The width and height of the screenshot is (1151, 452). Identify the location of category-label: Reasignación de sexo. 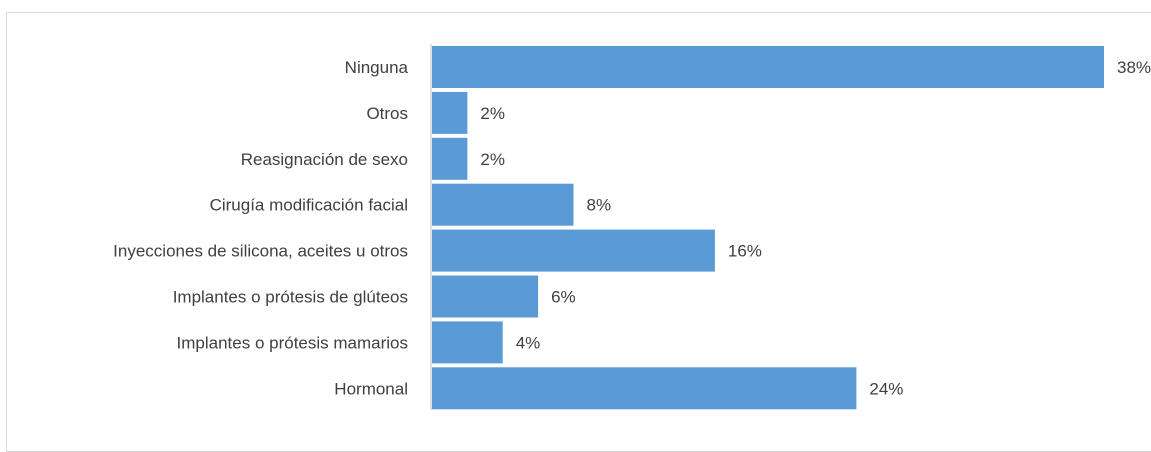
(324, 159).